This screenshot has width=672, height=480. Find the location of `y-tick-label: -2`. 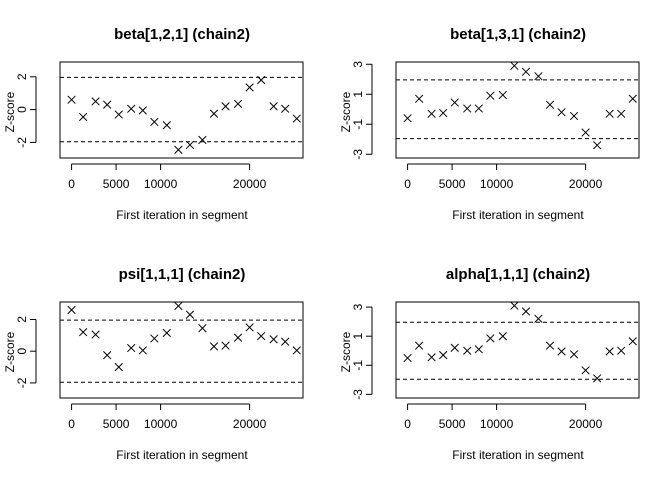

y-tick-label: -2 is located at coordinates (22, 142).